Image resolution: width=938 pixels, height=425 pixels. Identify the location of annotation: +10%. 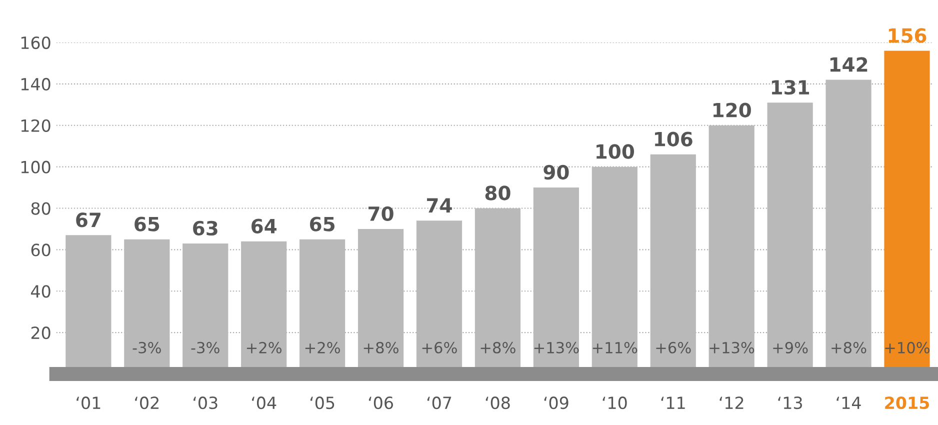
(907, 348).